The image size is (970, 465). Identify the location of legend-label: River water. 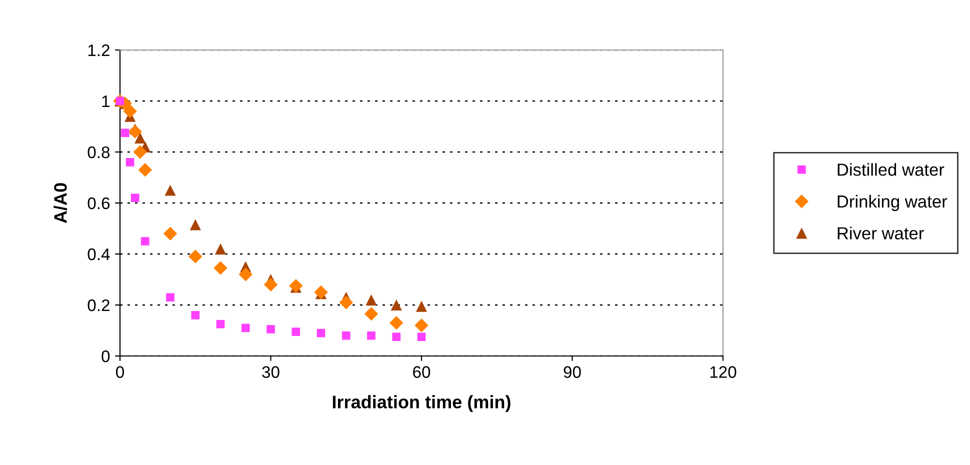
(881, 233).